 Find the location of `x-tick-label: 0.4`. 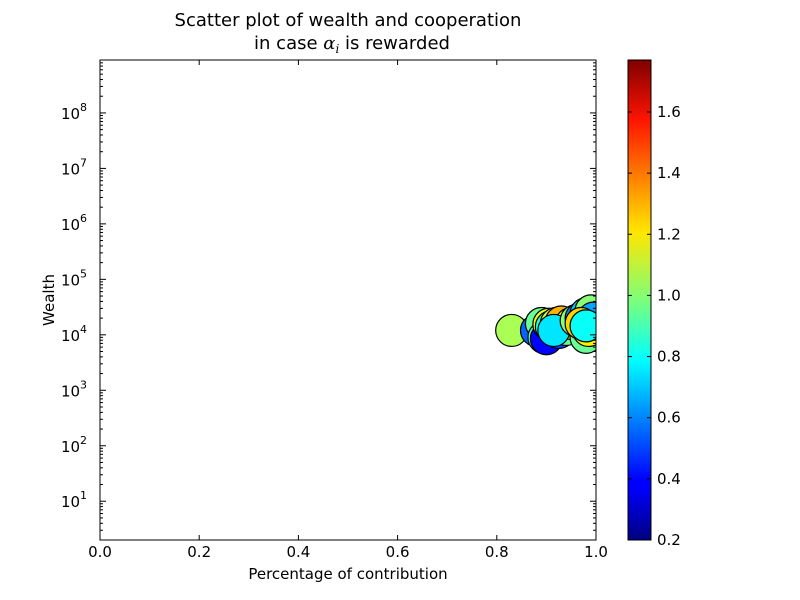

x-tick-label: 0.4 is located at coordinates (298, 552).